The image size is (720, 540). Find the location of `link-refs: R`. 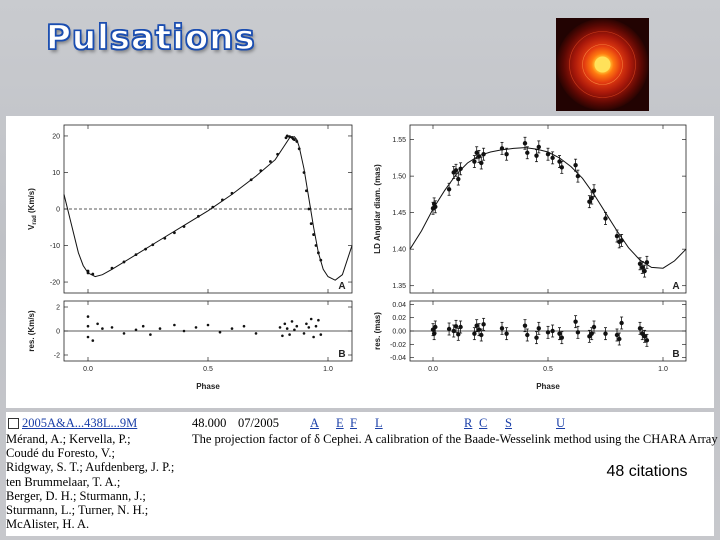

link-refs: R is located at coordinates (468, 423).